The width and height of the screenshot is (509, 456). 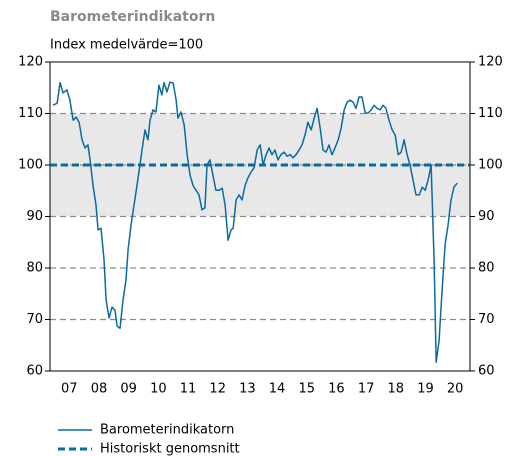 What do you see at coordinates (336, 389) in the screenshot?
I see `x-tick-label: 16` at bounding box center [336, 389].